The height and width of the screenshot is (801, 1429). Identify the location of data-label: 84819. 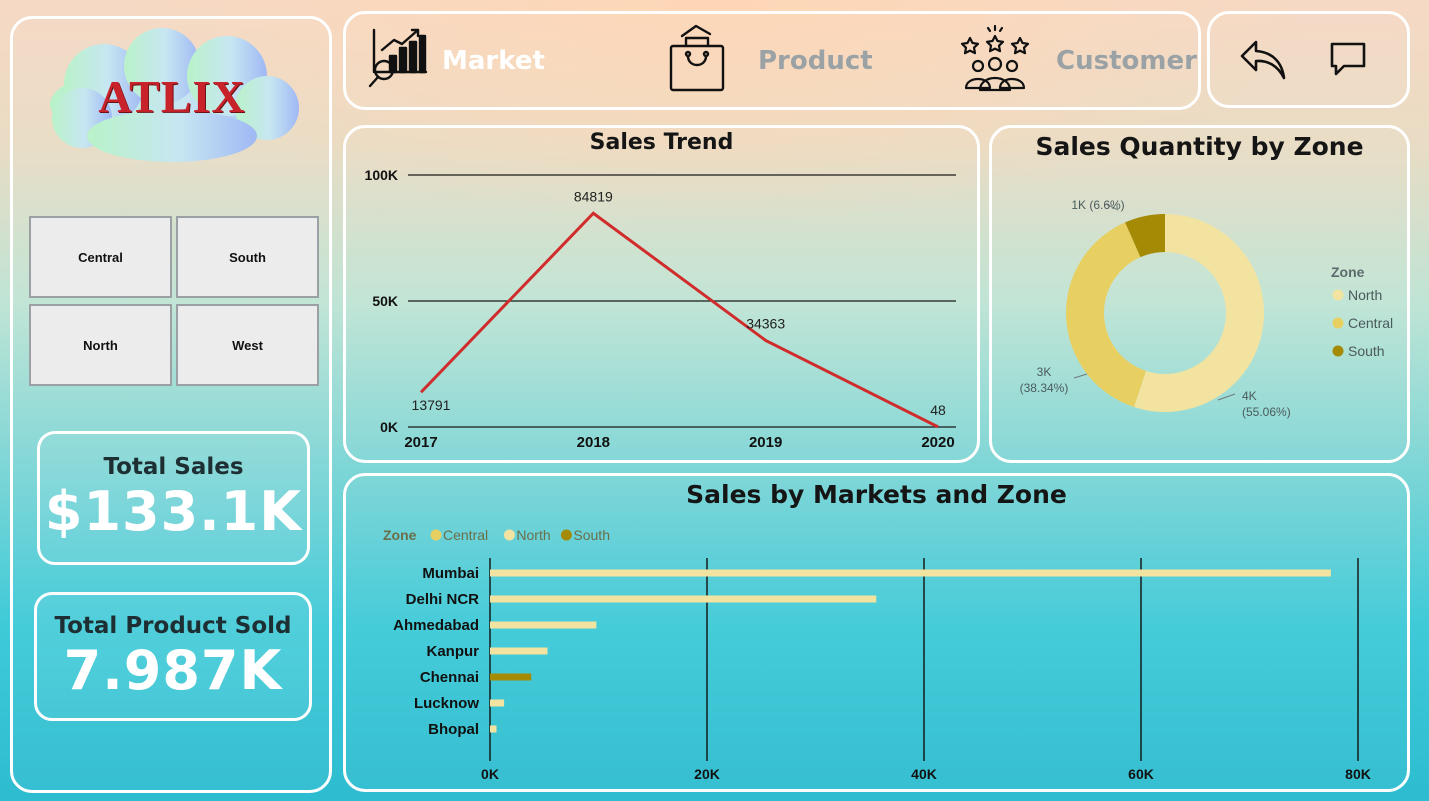
(593, 196).